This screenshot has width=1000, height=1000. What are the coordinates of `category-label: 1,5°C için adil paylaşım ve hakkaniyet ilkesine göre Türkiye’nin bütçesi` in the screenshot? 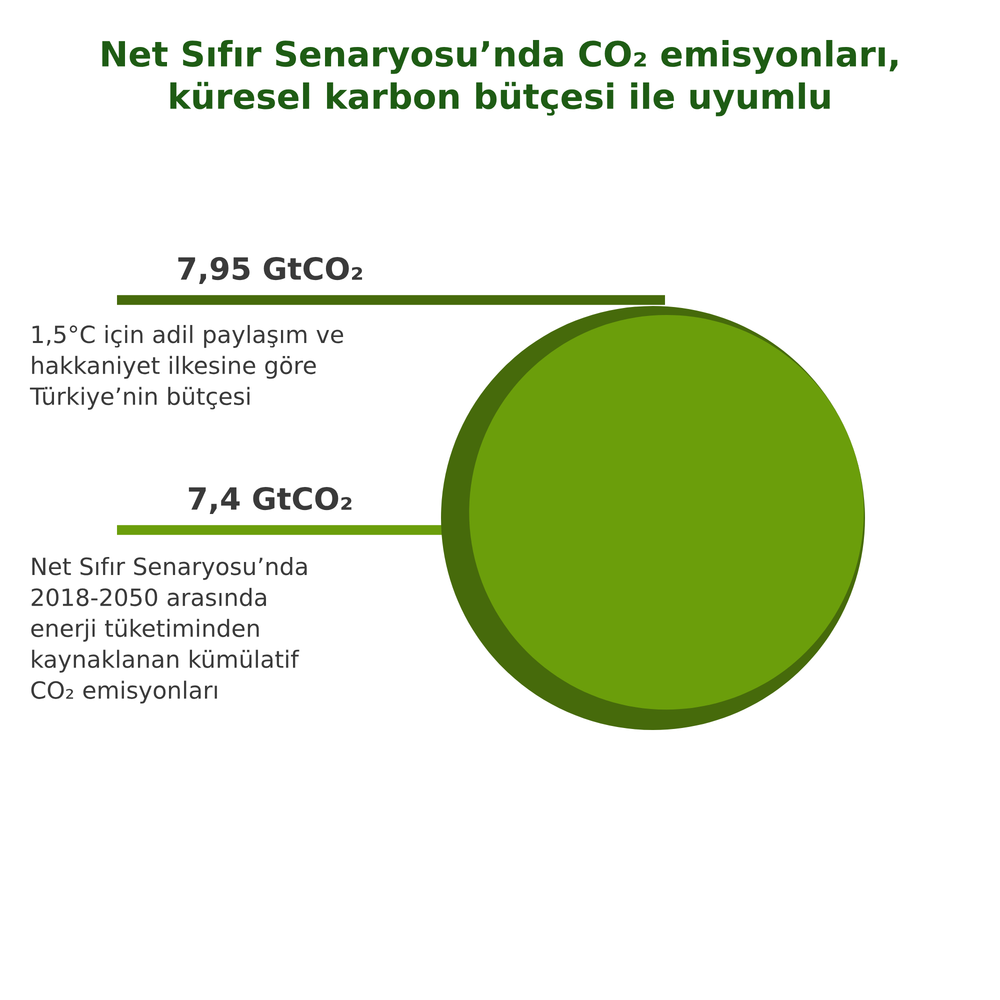 It's located at (187, 367).